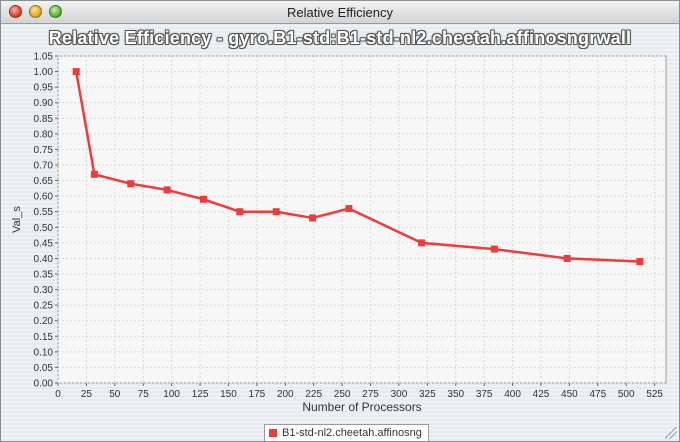 This screenshot has width=680, height=442. I want to click on legend-label: B1-std-nl2.cheetah.affinosng, so click(352, 433).